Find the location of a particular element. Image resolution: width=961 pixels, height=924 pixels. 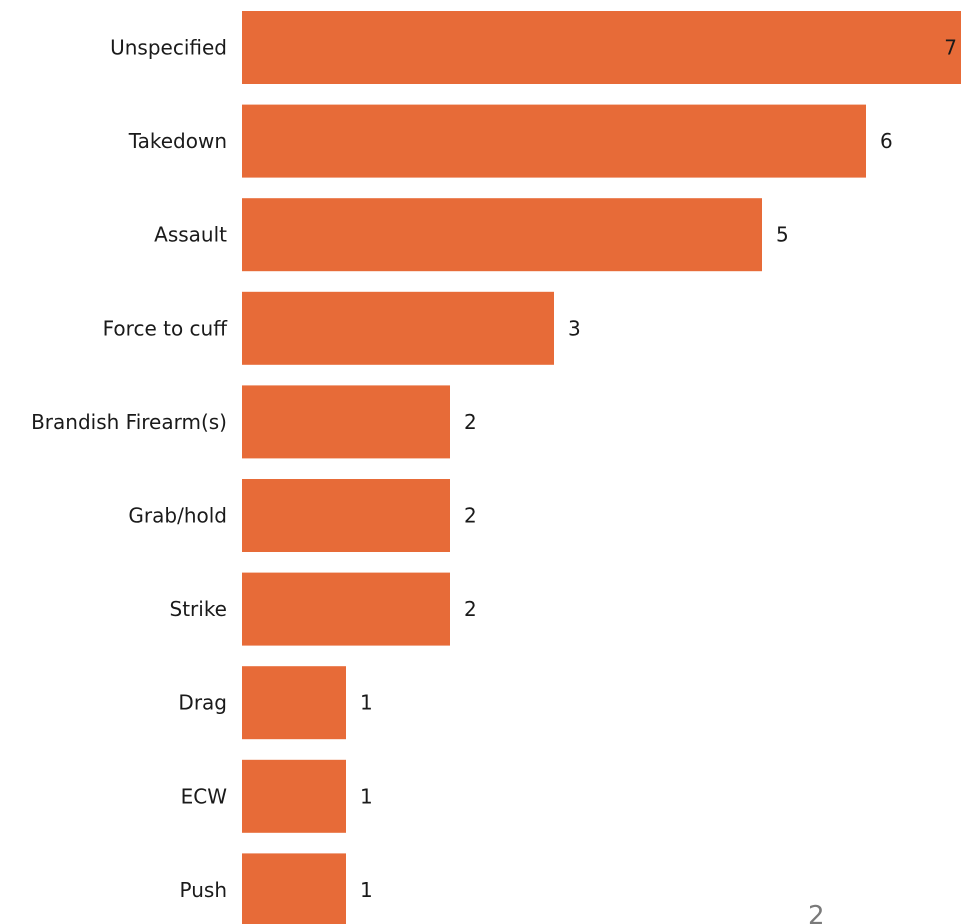

page-number: 2 is located at coordinates (816, 912).